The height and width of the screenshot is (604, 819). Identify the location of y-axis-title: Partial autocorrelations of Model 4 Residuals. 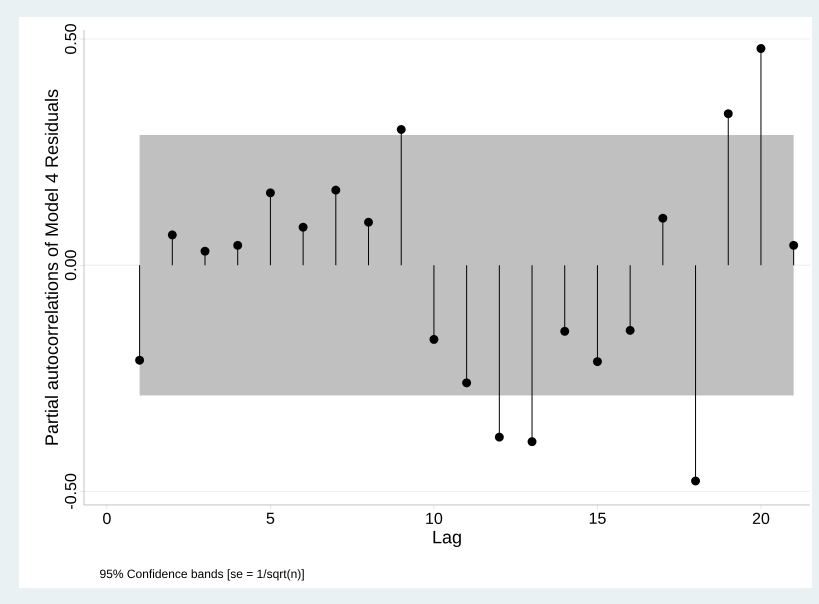
(51, 267).